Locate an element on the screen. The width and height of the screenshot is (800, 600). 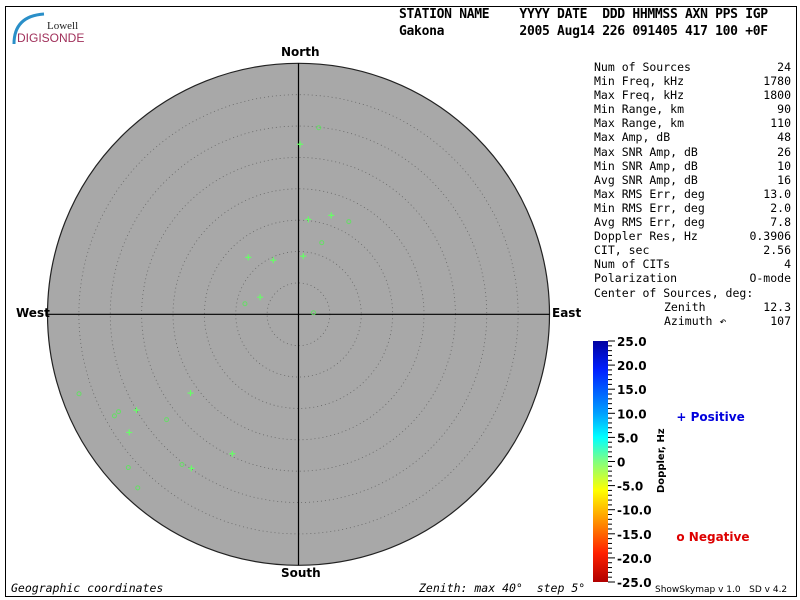
center-title: Center of Sources, deg: is located at coordinates (674, 292).